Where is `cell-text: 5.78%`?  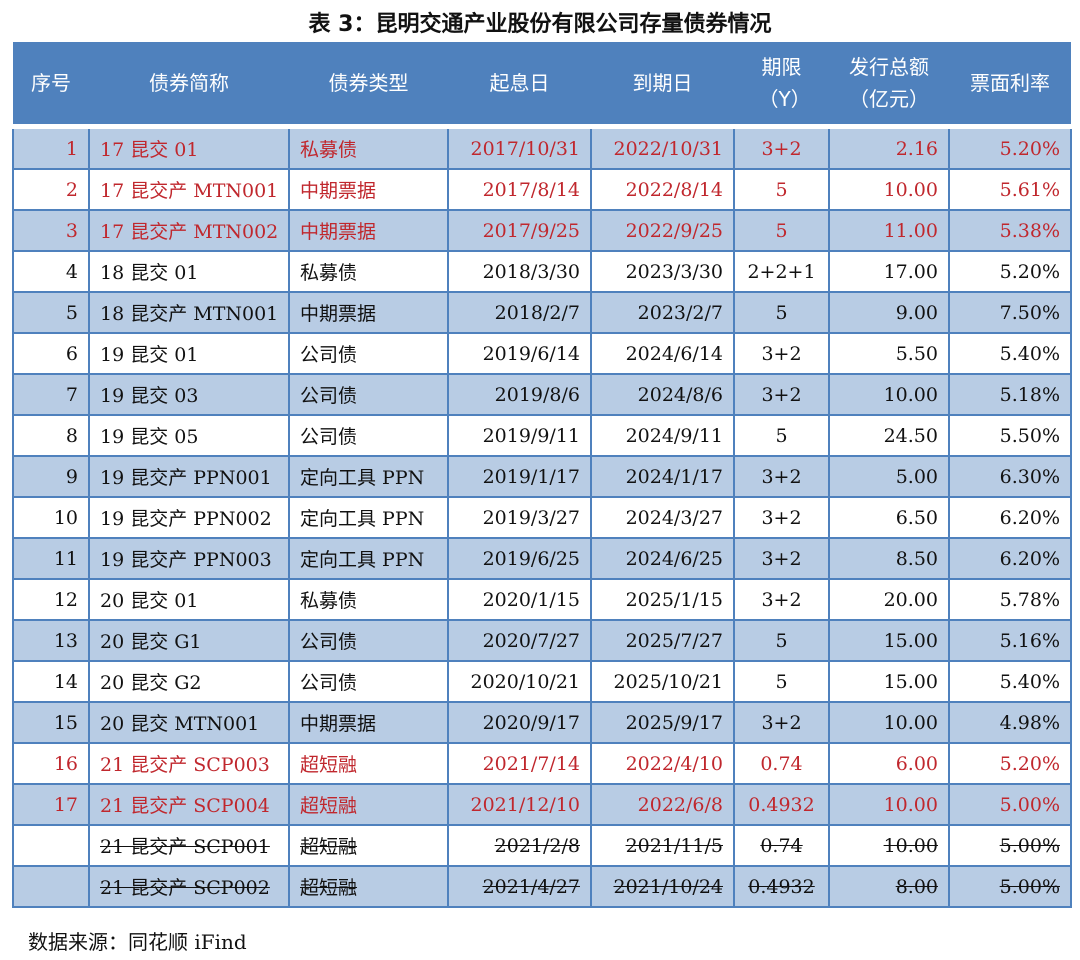 cell-text: 5.78% is located at coordinates (1029, 599).